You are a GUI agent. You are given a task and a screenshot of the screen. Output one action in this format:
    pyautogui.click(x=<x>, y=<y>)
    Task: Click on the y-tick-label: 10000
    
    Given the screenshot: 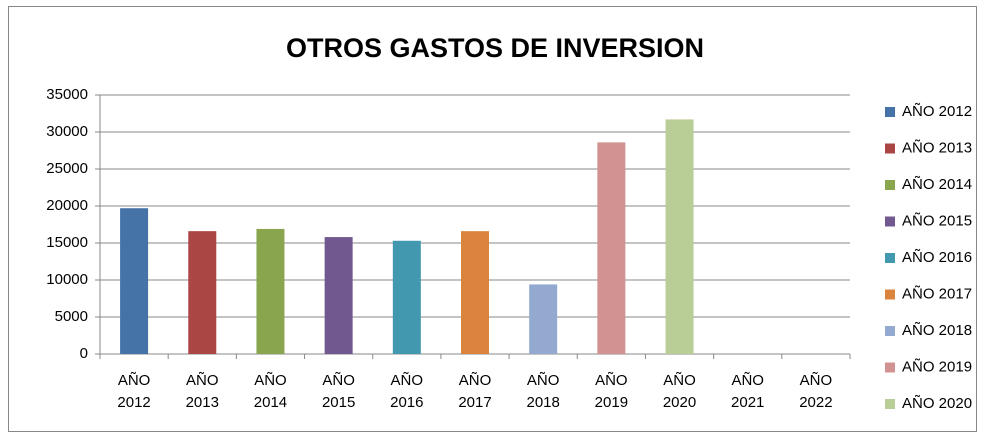 What is the action you would take?
    pyautogui.click(x=67, y=279)
    